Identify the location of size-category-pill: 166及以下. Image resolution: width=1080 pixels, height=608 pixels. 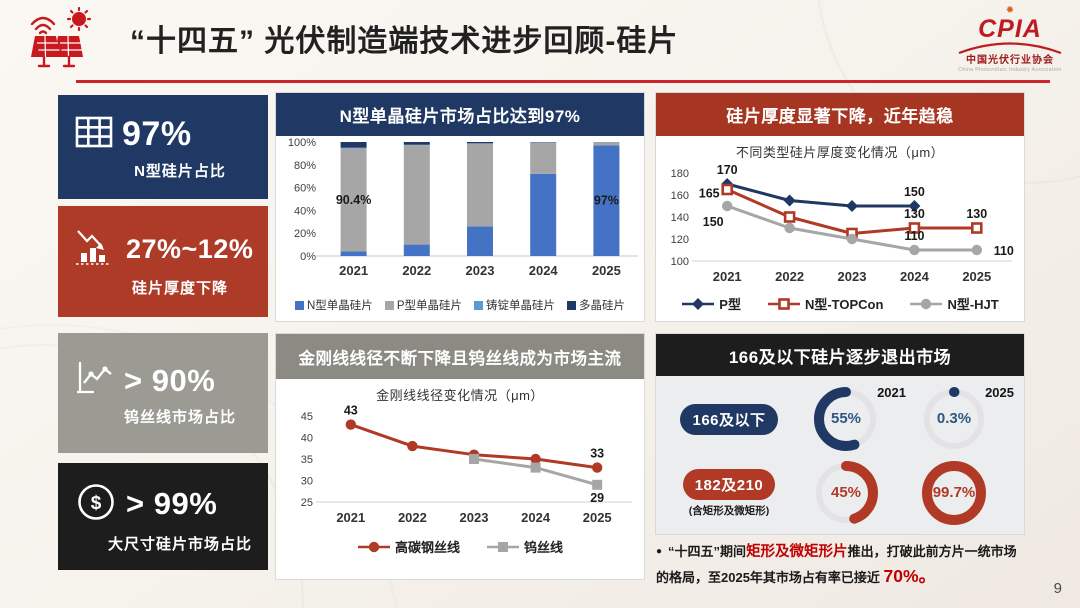
(729, 419).